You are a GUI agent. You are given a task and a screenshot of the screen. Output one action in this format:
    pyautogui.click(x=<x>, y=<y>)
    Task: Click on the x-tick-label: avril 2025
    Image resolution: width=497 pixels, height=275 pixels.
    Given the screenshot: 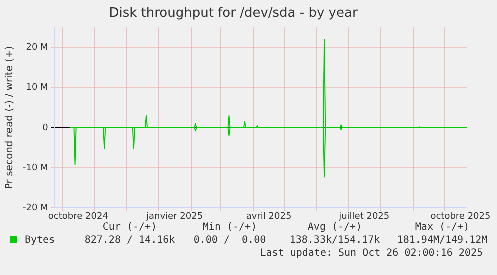 What is the action you would take?
    pyautogui.click(x=269, y=217)
    